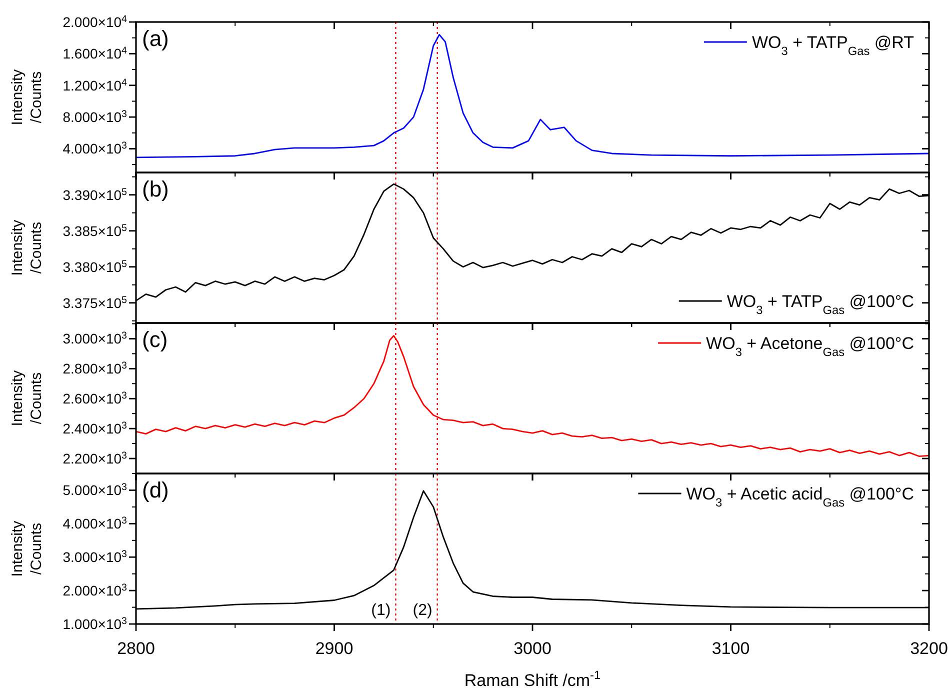 Image resolution: width=949 pixels, height=694 pixels. I want to click on y-tick-label: 2.800×10$^{3}$, so click(95, 368).